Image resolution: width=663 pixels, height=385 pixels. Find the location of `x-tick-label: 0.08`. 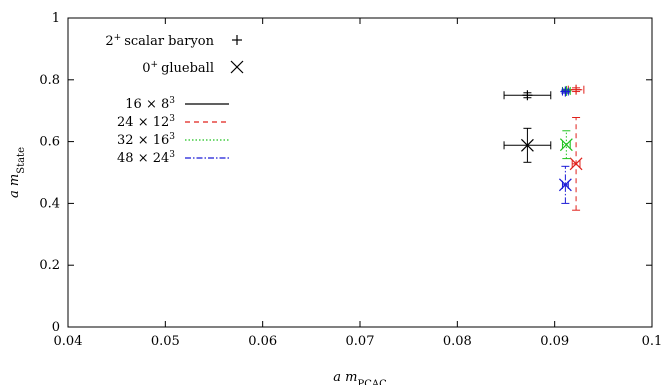

x-tick-label: 0.08 is located at coordinates (457, 341).